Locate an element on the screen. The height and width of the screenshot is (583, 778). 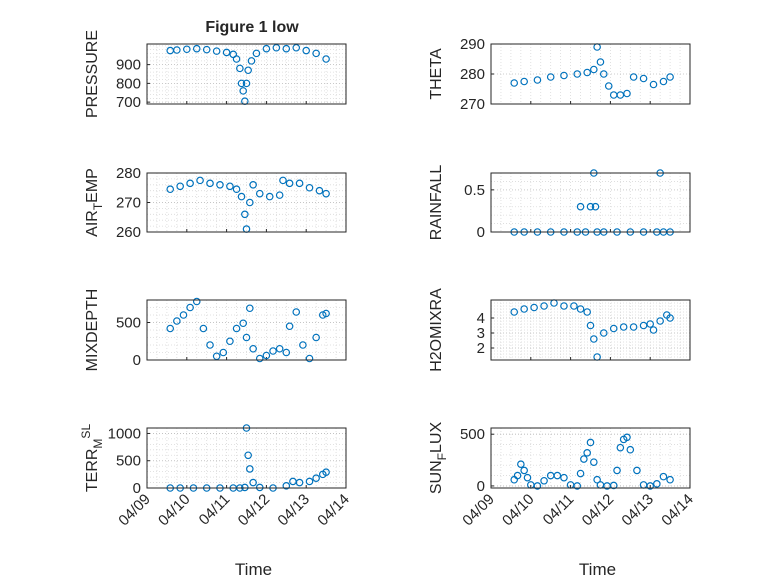
y-tick-label: 1000 is located at coordinates (124, 433).